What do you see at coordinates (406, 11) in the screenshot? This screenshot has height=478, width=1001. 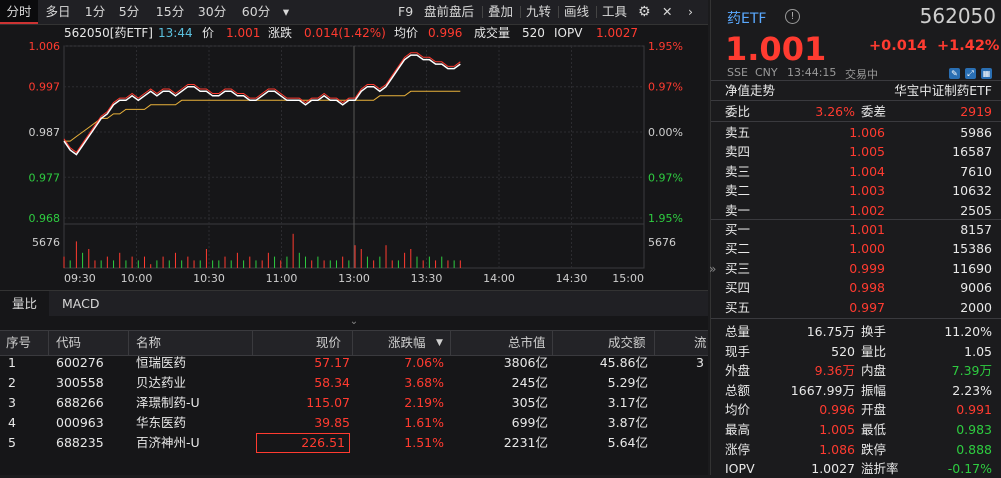 I see `f9-button: F9` at bounding box center [406, 11].